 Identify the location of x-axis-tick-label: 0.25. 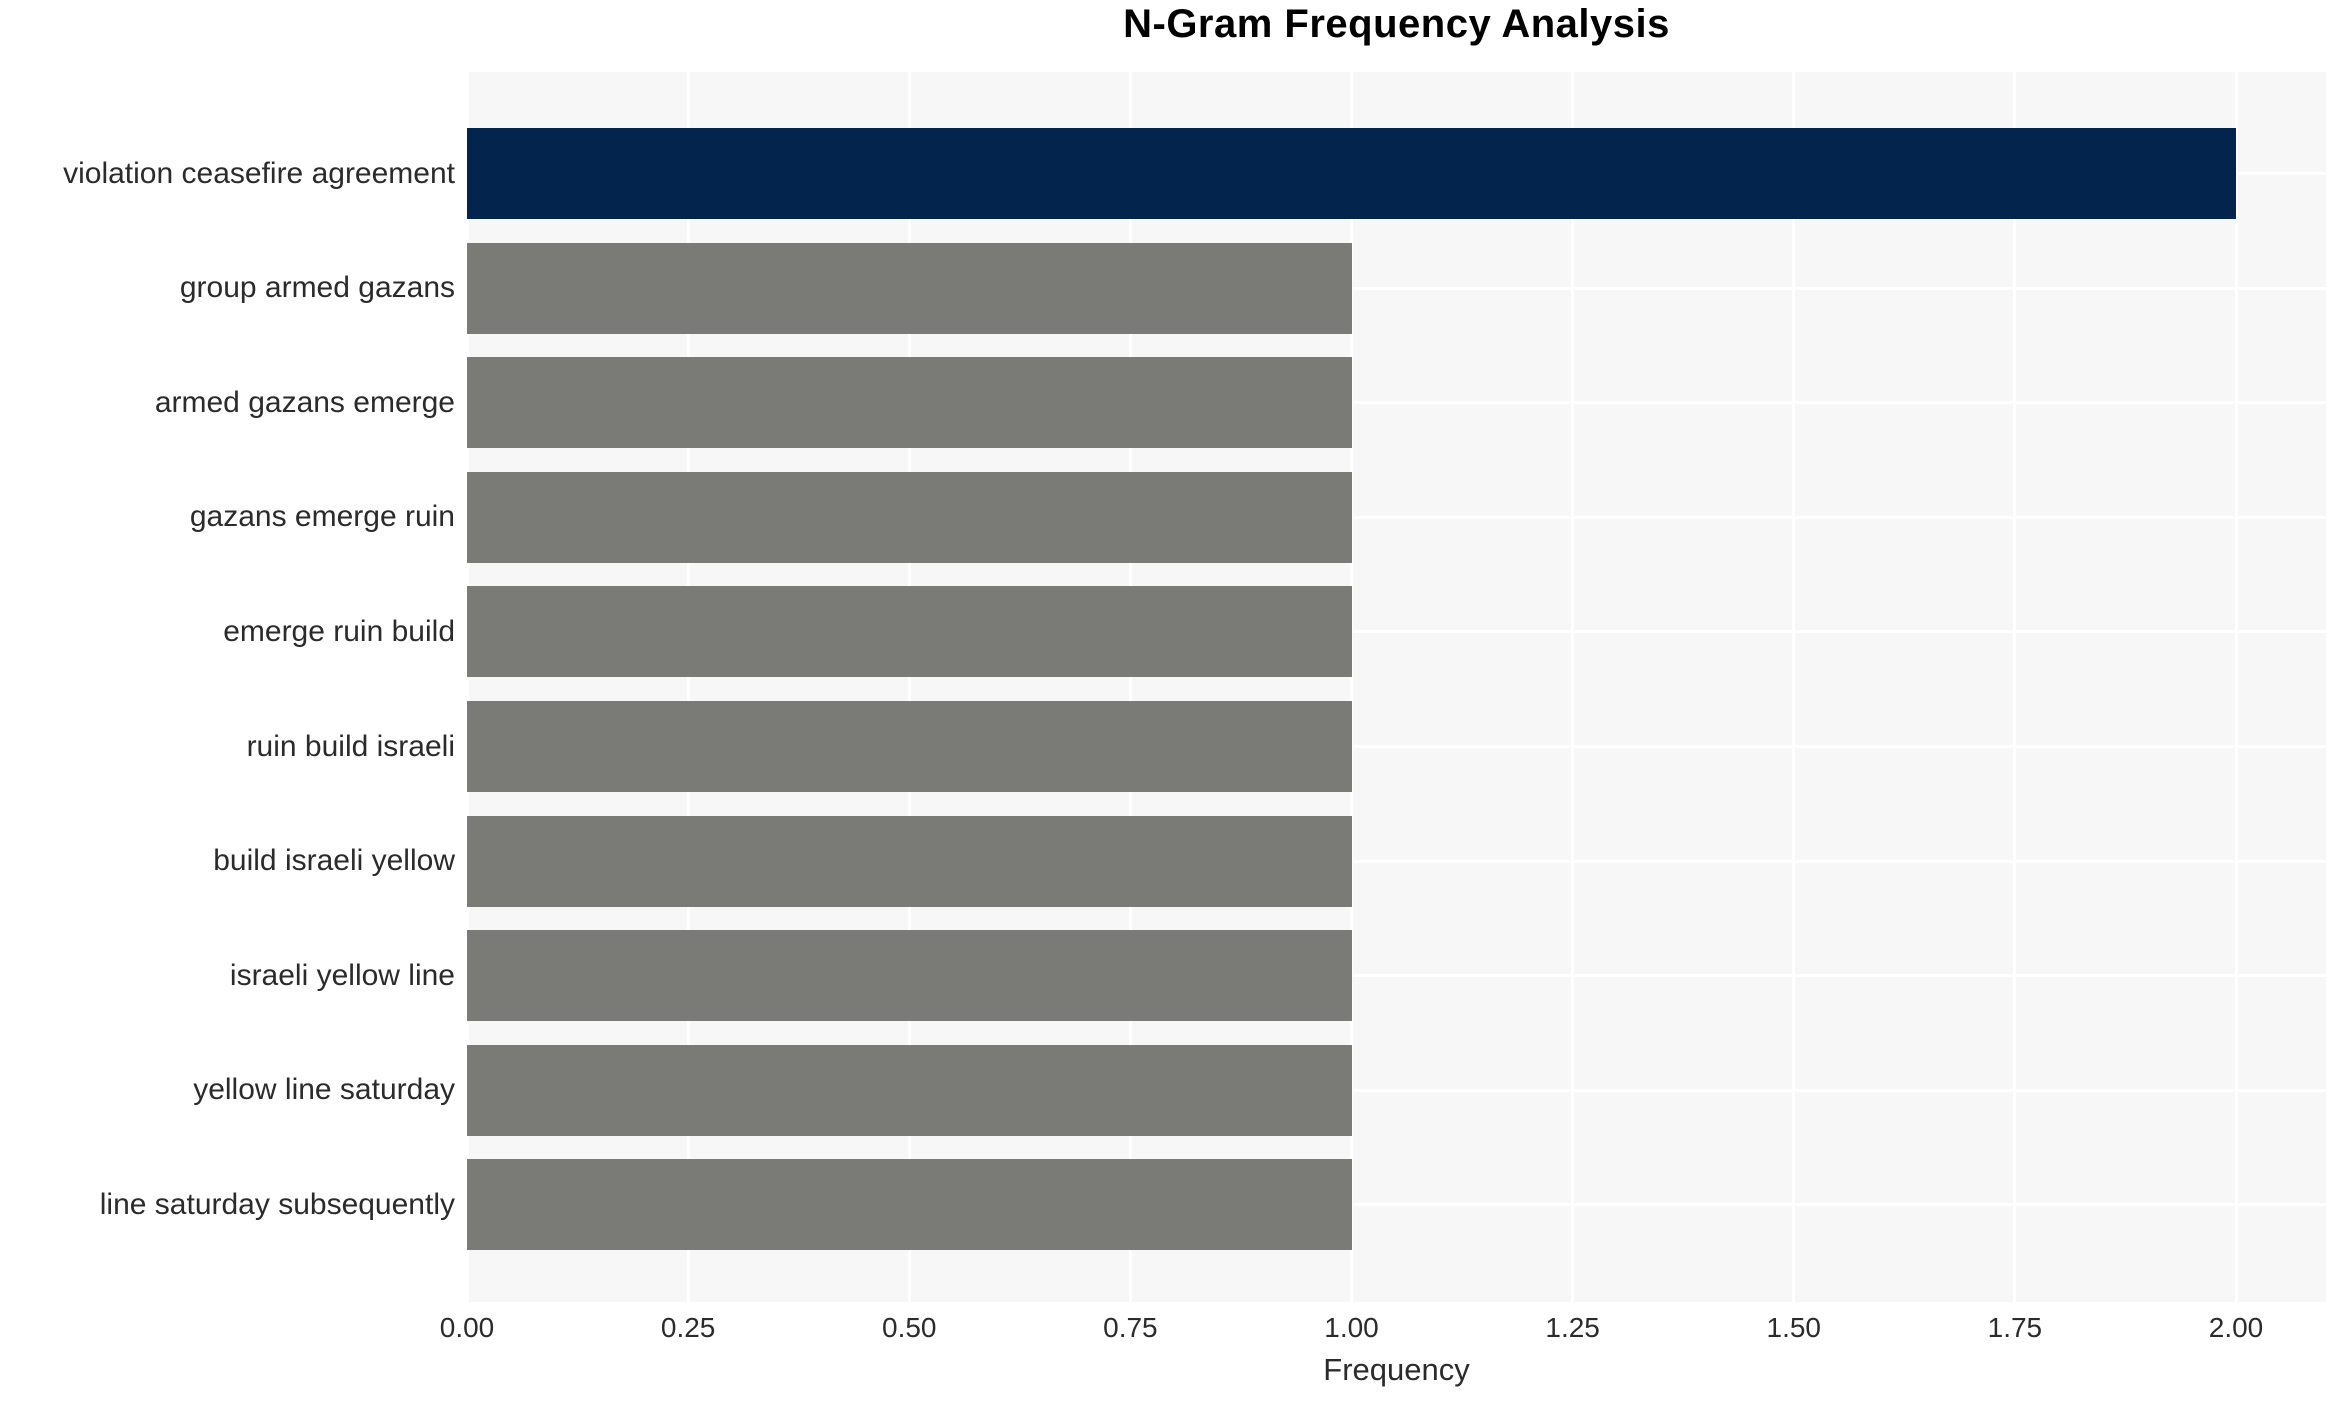
(688, 1327).